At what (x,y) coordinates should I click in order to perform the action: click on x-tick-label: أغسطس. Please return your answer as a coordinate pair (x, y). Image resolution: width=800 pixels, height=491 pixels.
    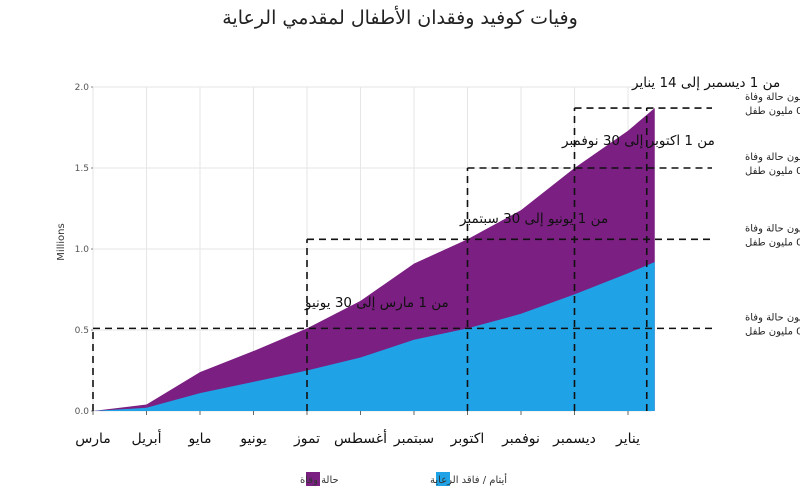
    Looking at the image, I should click on (360, 438).